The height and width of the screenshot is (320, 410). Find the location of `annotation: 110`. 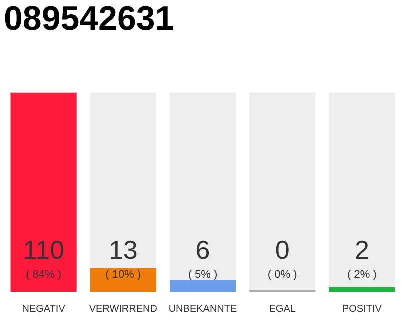

annotation: 110 is located at coordinates (44, 250).